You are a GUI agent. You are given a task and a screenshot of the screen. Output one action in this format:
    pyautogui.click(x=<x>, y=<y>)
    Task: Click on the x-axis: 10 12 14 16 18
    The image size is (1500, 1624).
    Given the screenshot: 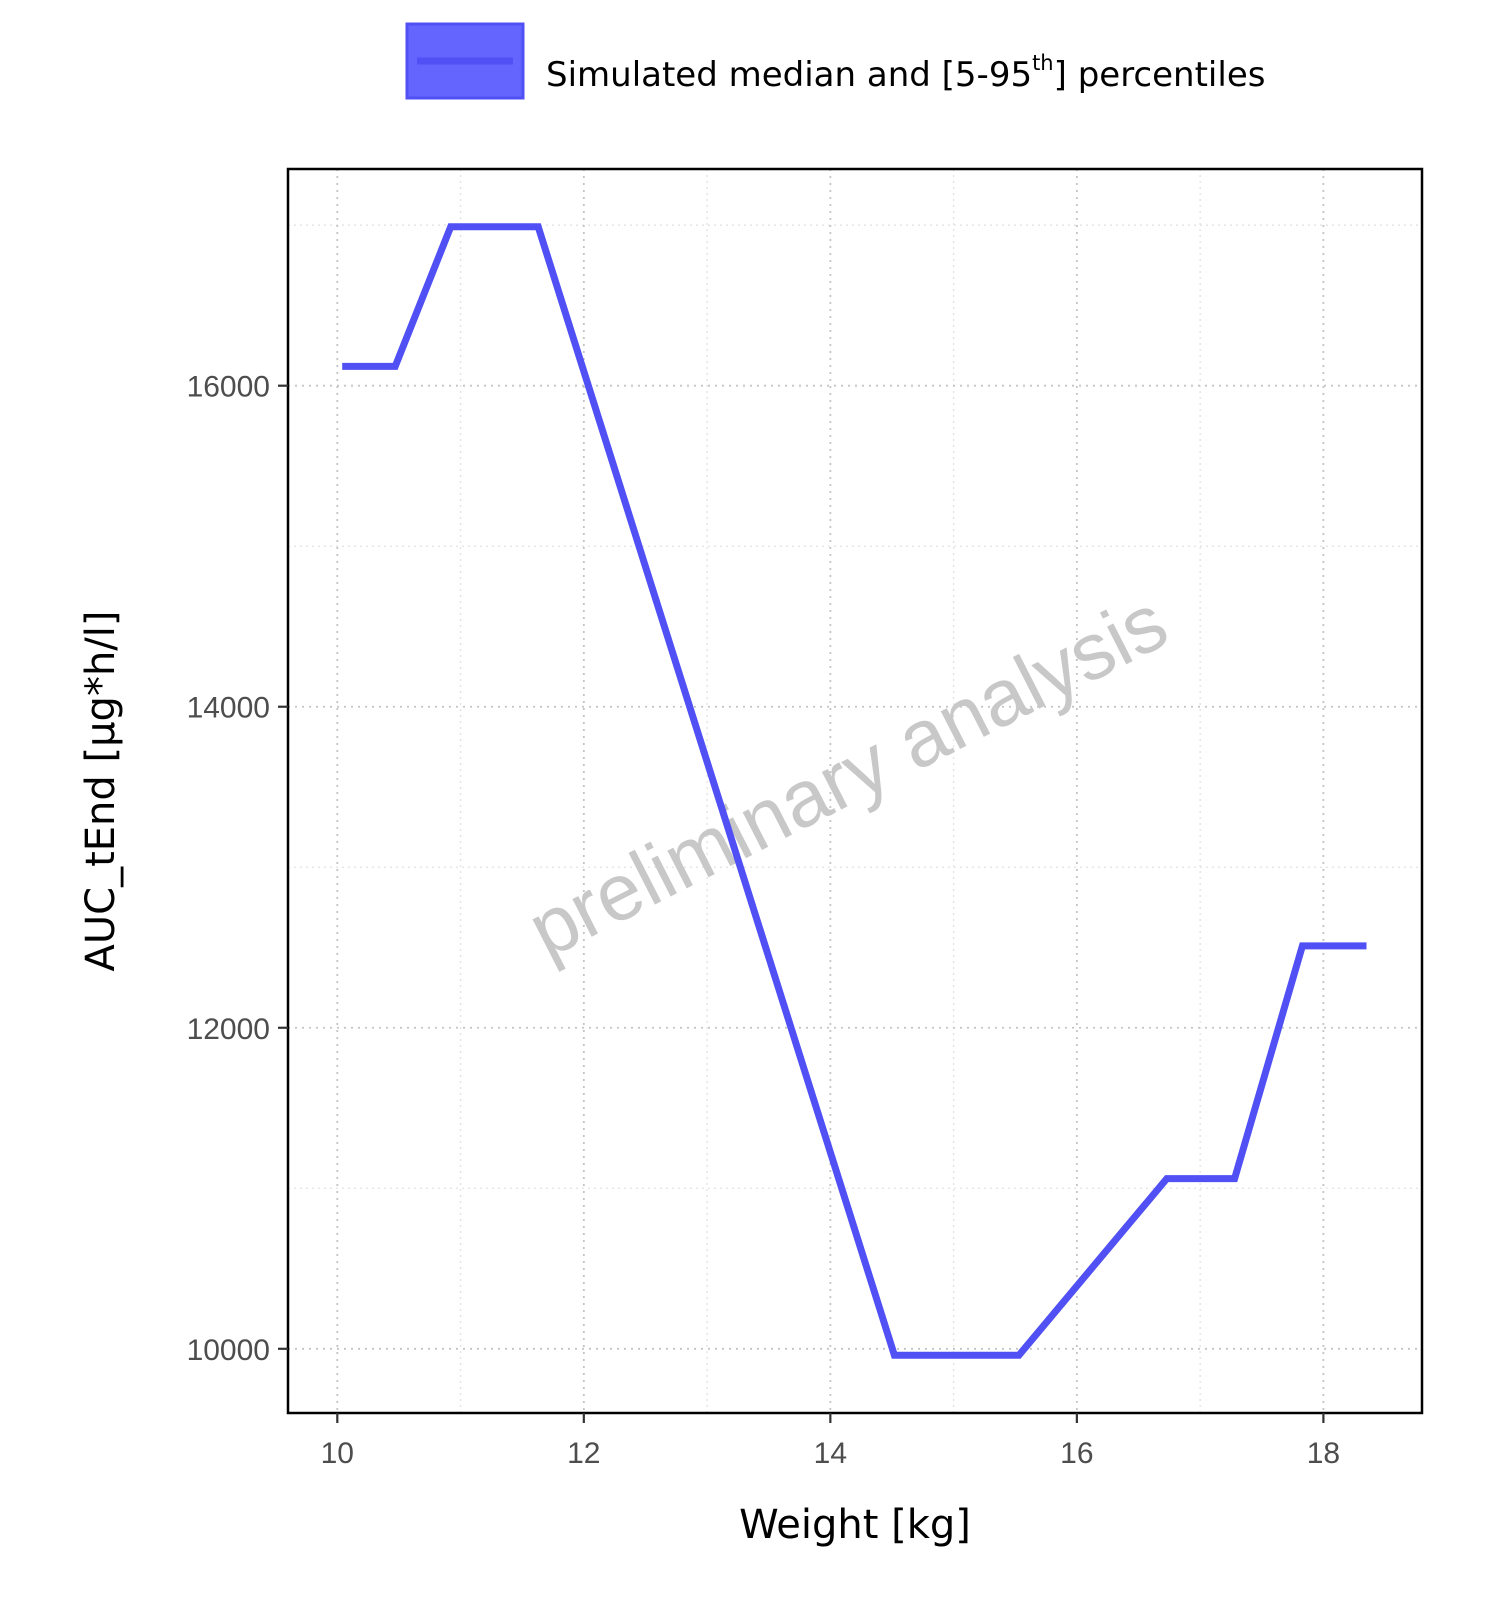 What is the action you would take?
    pyautogui.click(x=830, y=1441)
    